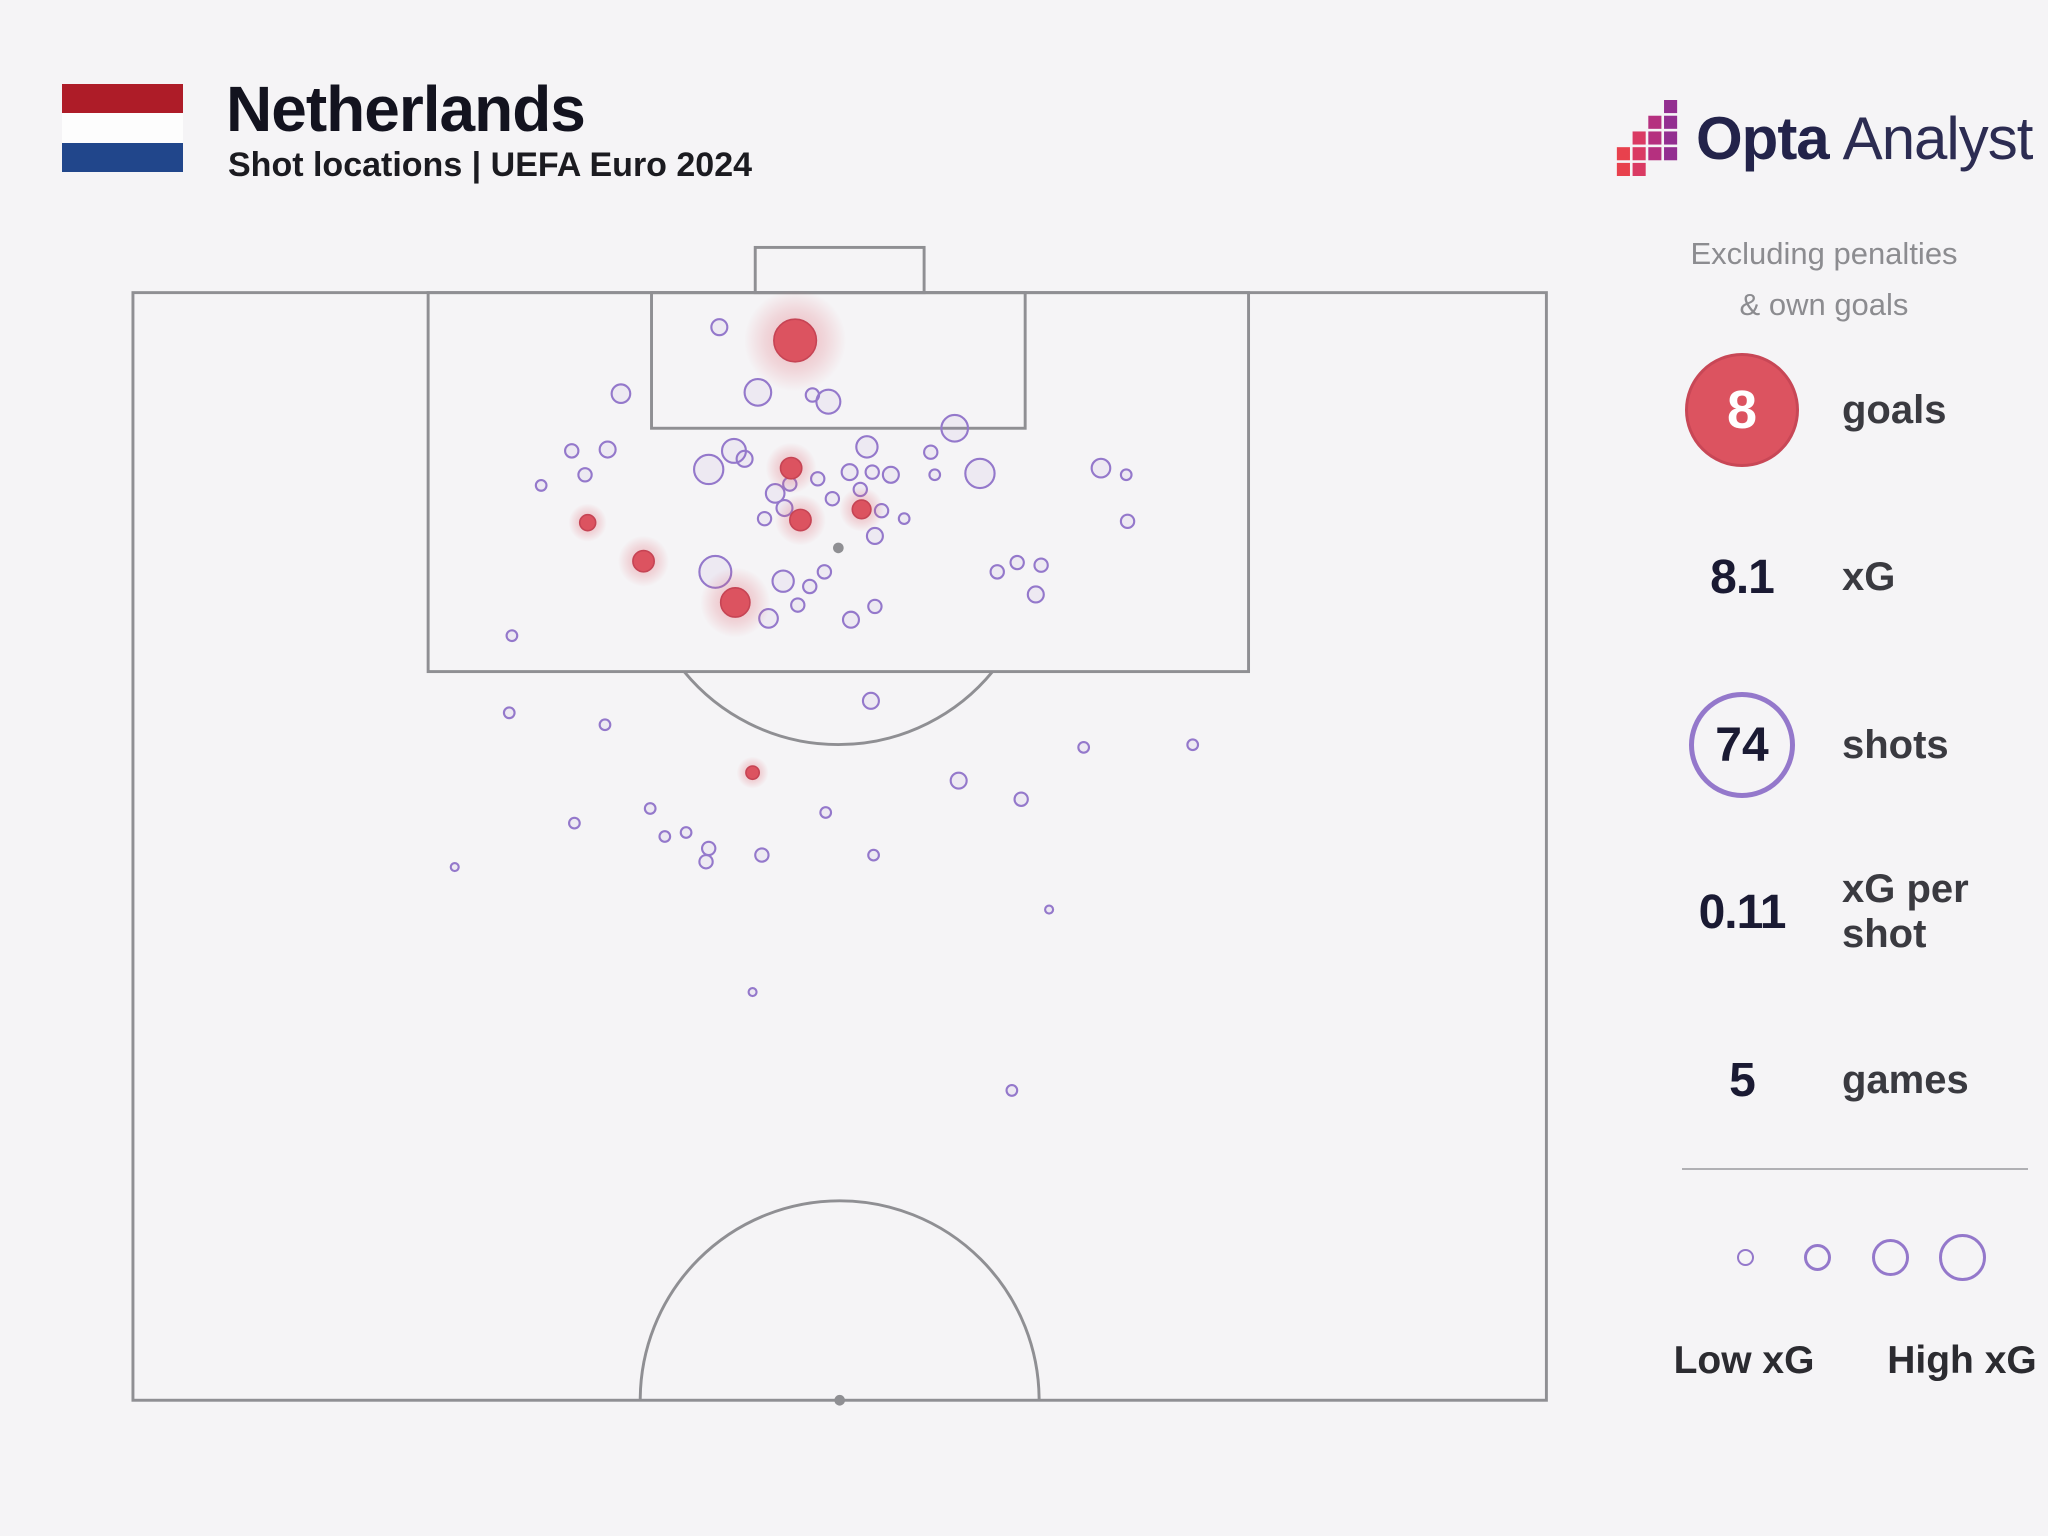  I want to click on exclusions-note-line2: & own goals, so click(1824, 304).